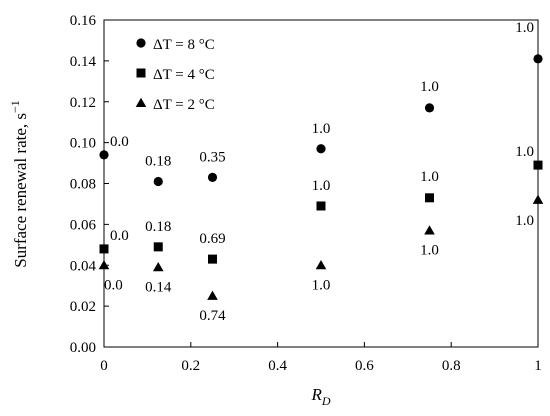 This screenshot has height=416, width=550. I want to click on y-tick-label: 0.08, so click(83, 185).